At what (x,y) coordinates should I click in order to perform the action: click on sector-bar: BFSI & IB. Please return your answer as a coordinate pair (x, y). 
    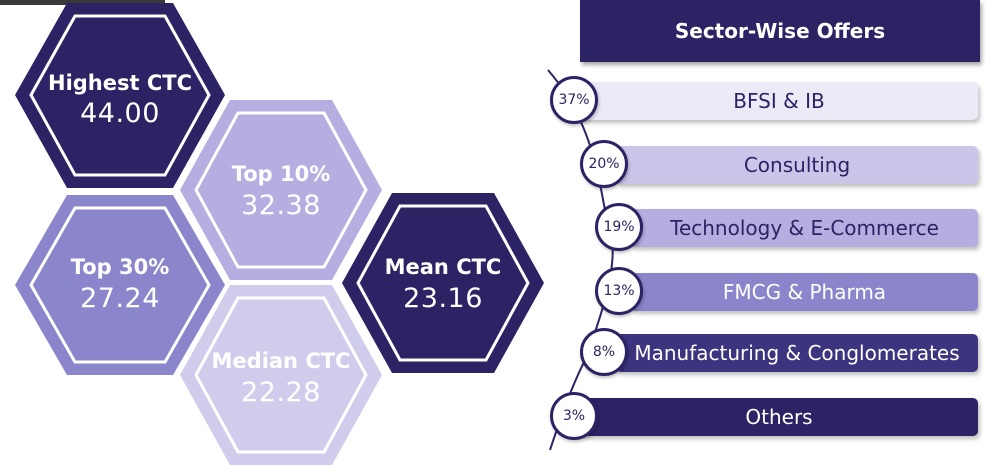
    Looking at the image, I should click on (779, 101).